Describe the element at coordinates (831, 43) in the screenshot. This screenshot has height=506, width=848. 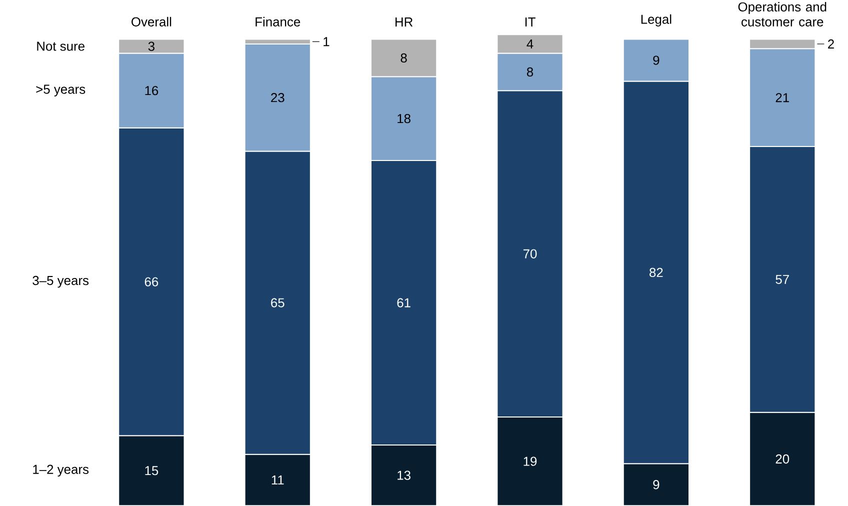
I see `data-label: 2` at that location.